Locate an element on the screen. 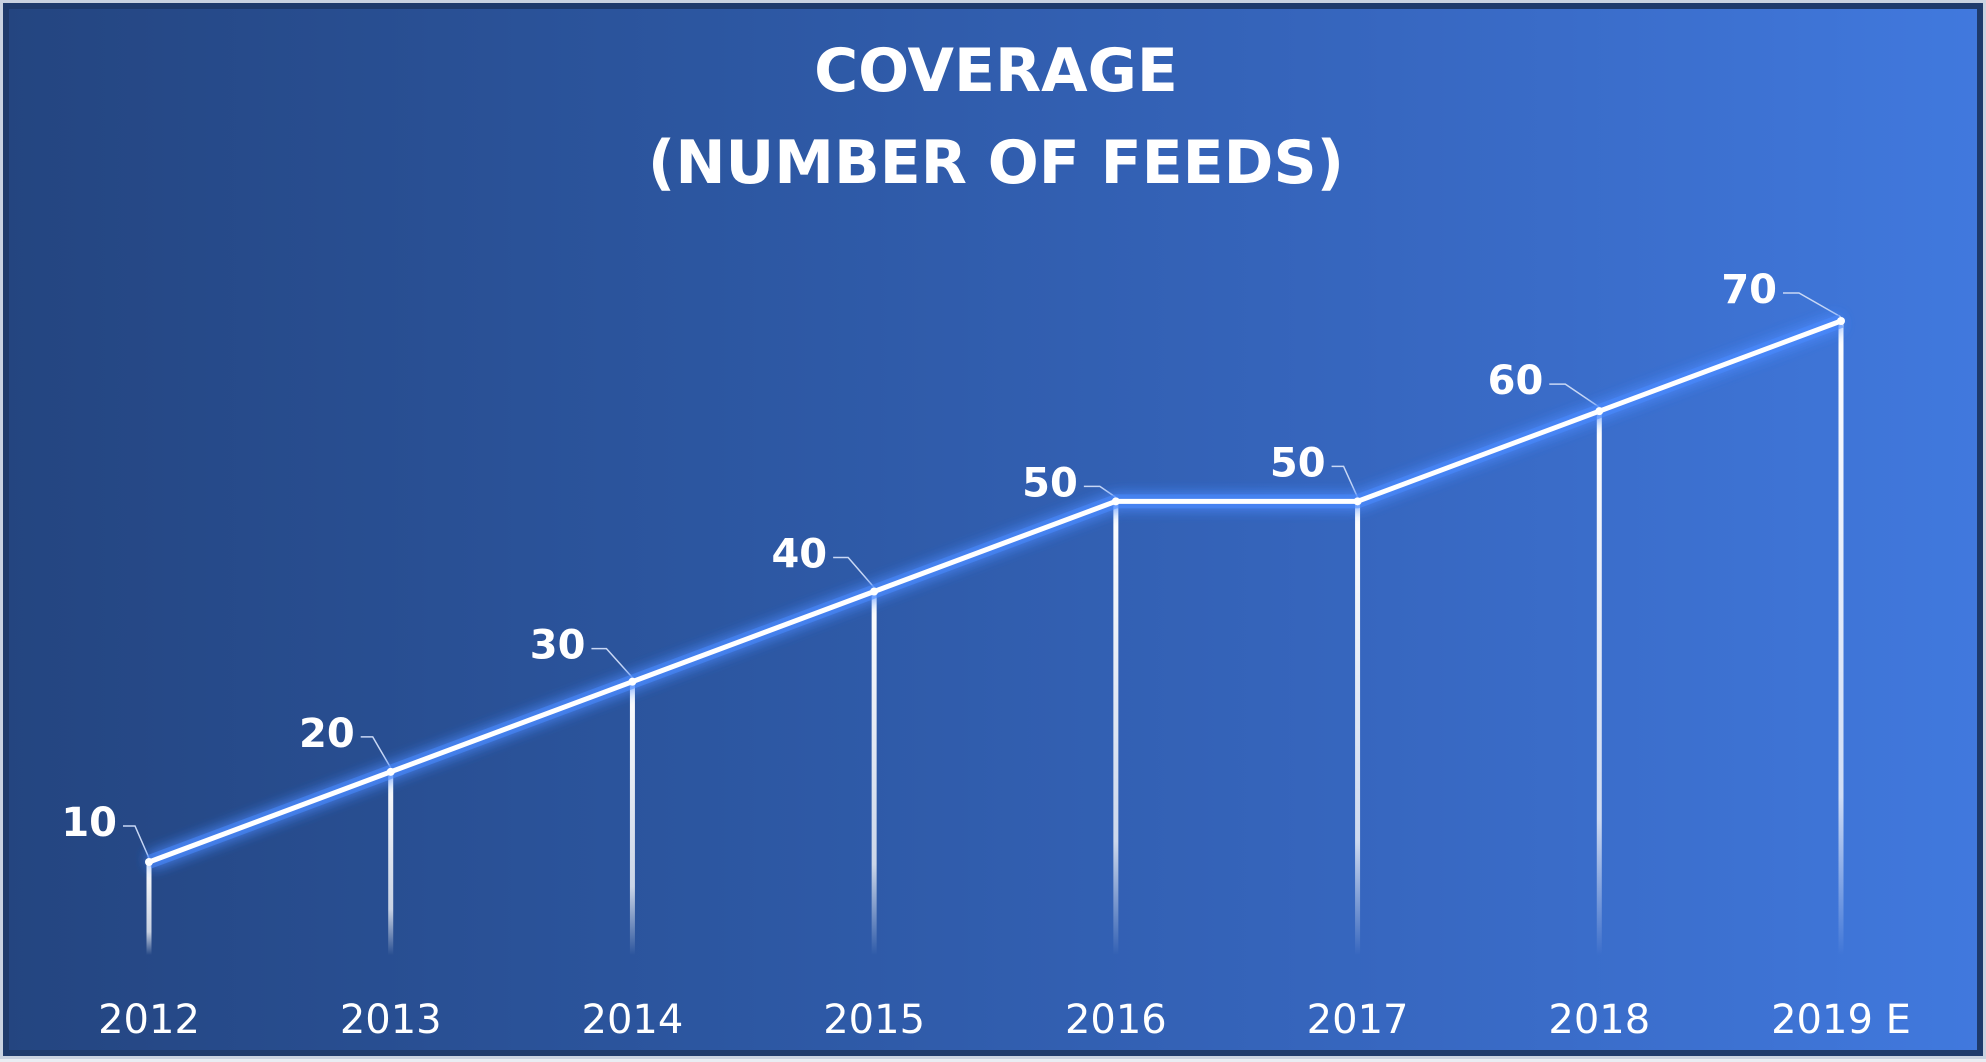 The width and height of the screenshot is (1986, 1062). data-point-2014 is located at coordinates (632, 681).